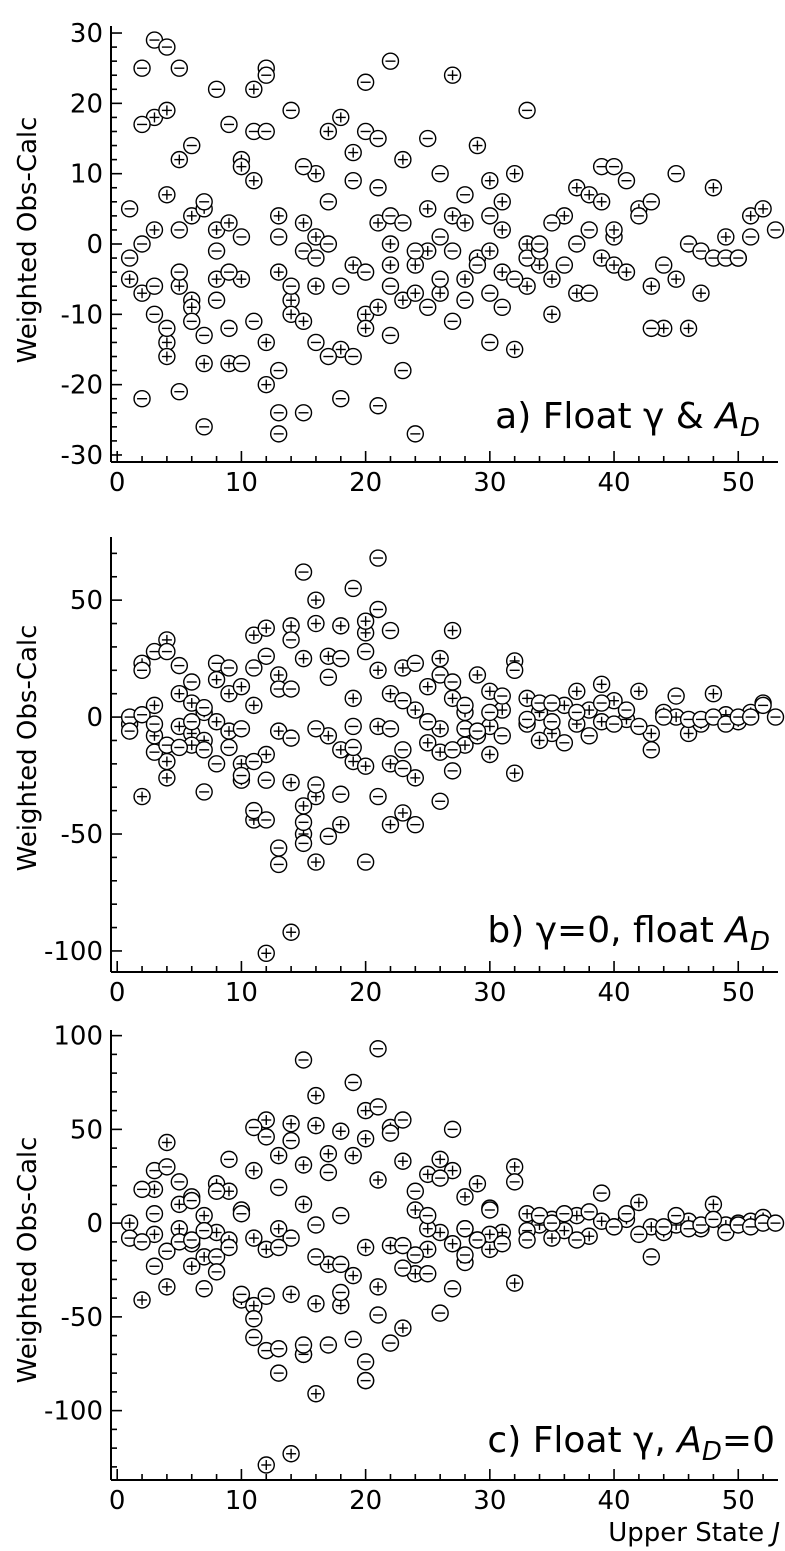  I want to click on y-tick-label: 50, so click(86, 601).